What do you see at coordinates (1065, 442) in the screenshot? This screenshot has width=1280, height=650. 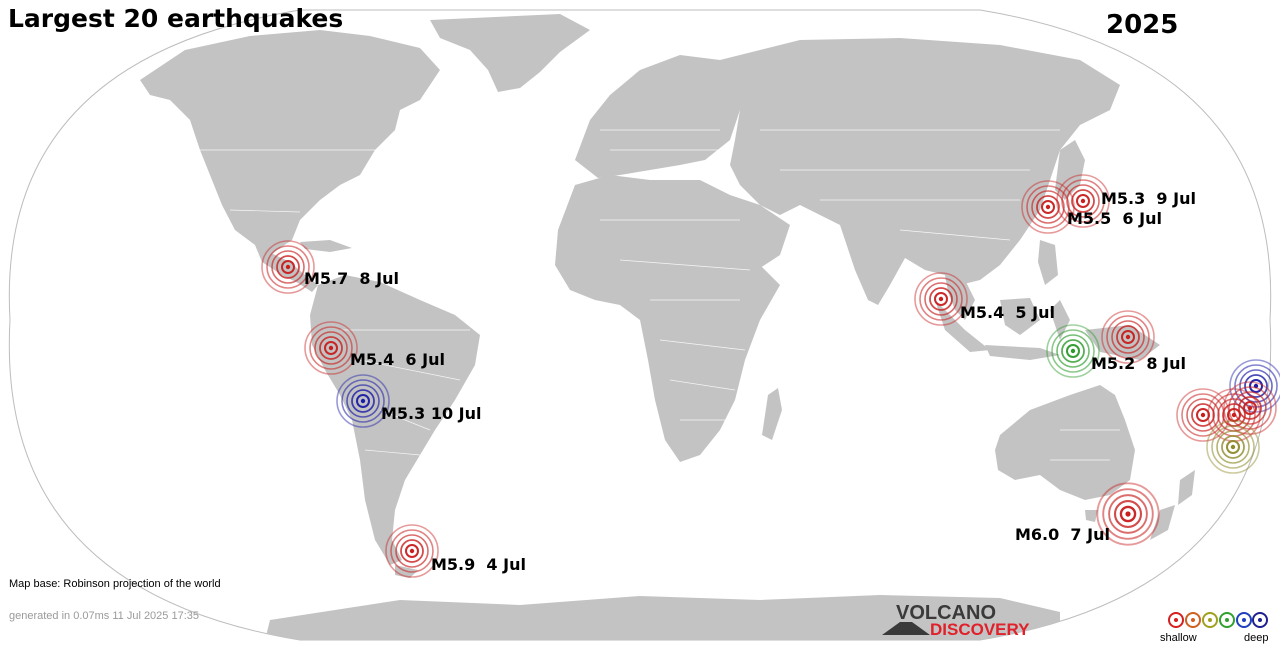 I see `australia` at bounding box center [1065, 442].